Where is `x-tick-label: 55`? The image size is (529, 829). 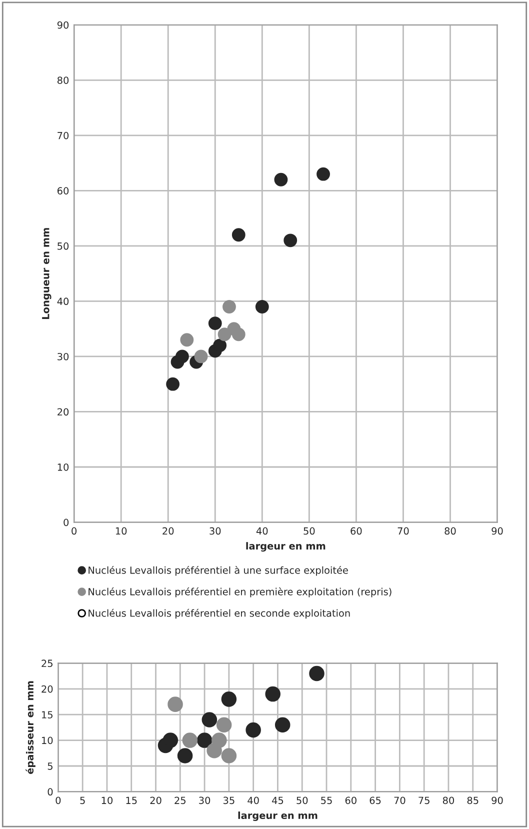
x-tick-label: 55 is located at coordinates (326, 800).